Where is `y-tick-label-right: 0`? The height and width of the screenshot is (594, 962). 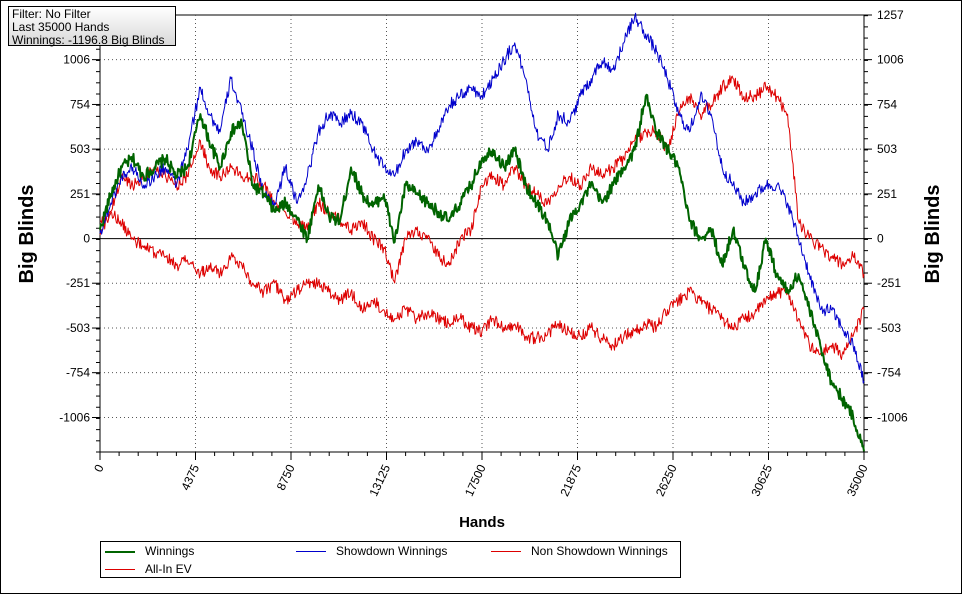 y-tick-label-right: 0 is located at coordinates (880, 239).